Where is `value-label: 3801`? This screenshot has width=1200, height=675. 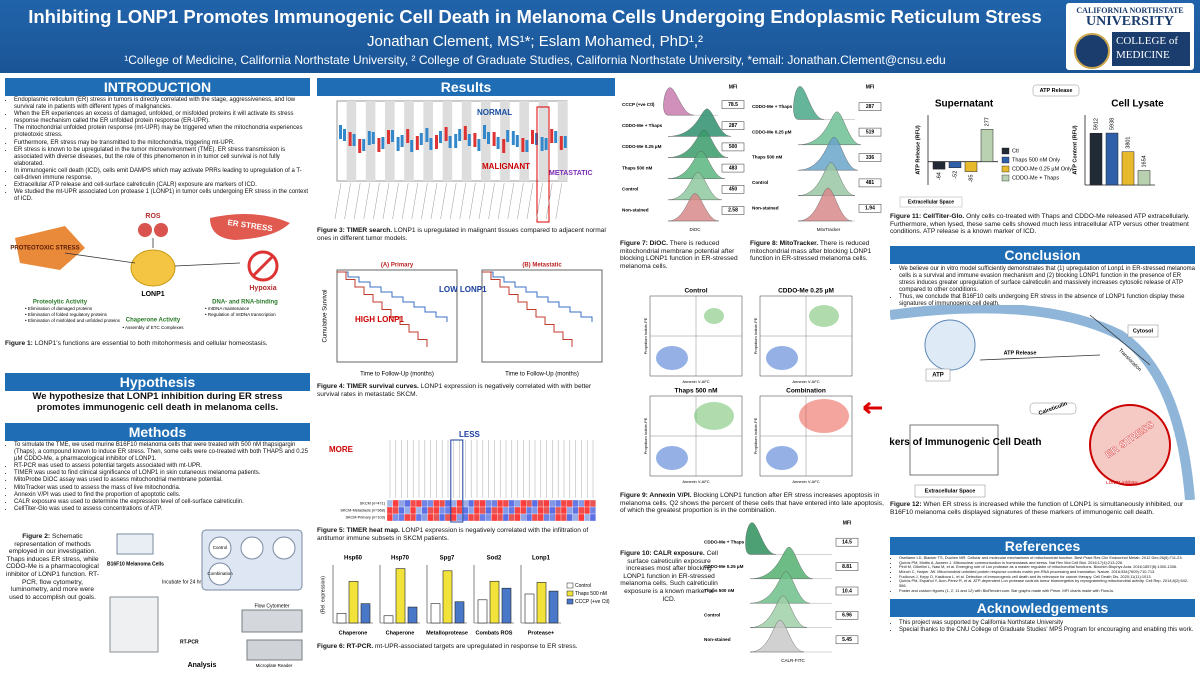
value-label: 3801 is located at coordinates (1128, 142).